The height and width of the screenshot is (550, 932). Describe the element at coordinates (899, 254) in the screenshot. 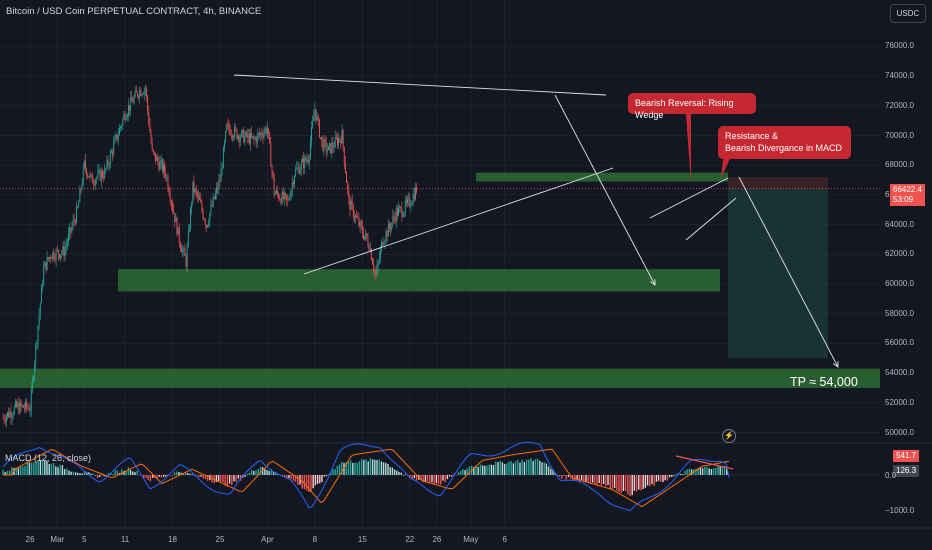

I see `price-tick-label: 62000.0` at that location.